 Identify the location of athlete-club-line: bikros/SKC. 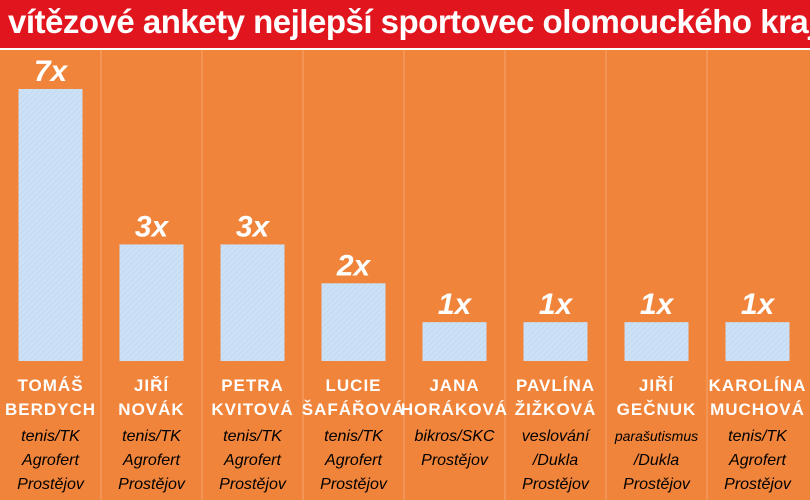
(454, 436).